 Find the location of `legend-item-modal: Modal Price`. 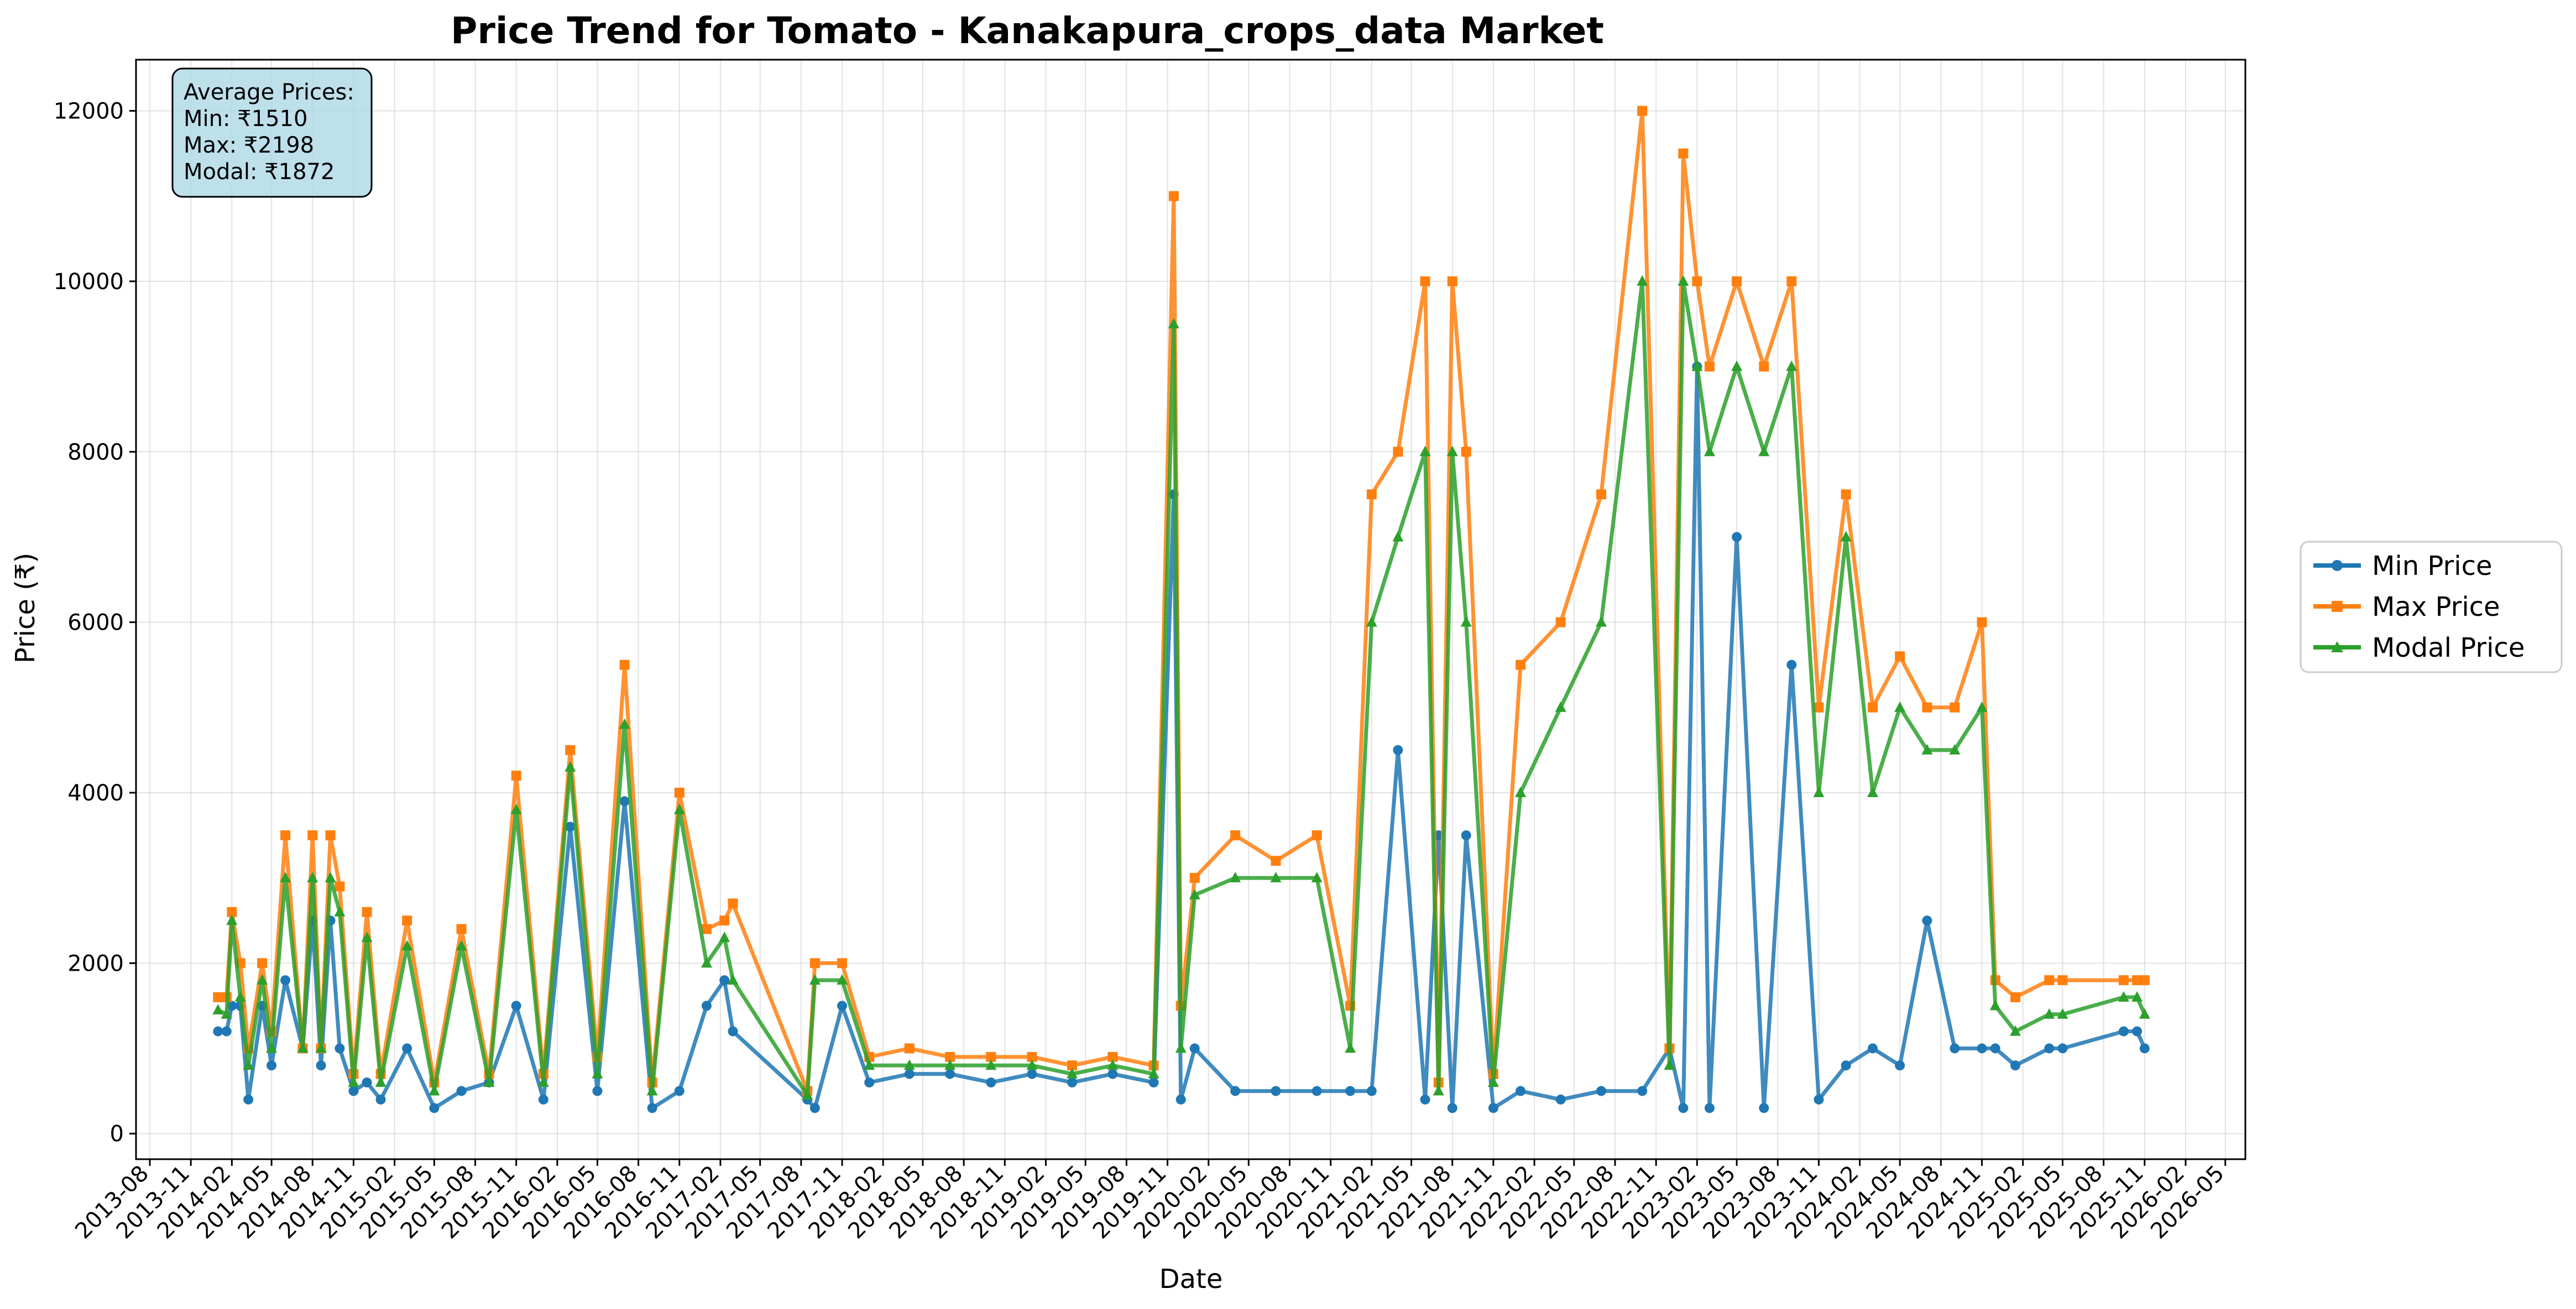

legend-item-modal: Modal Price is located at coordinates (2419, 648).